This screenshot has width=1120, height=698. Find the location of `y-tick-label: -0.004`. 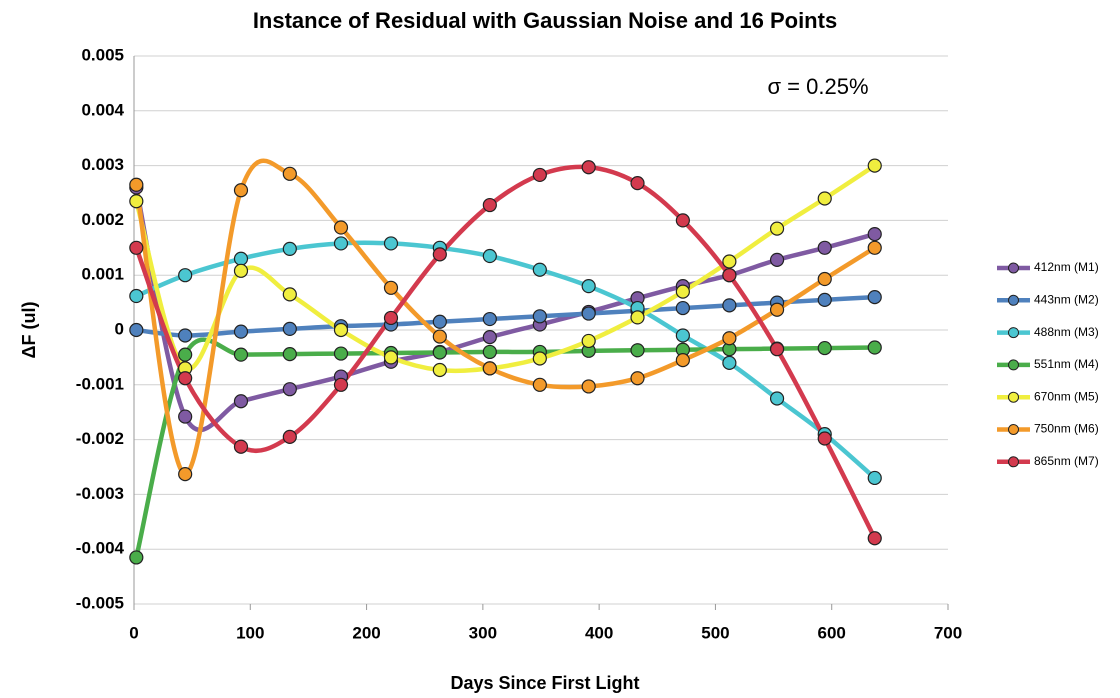

y-tick-label: -0.004 is located at coordinates (100, 548).